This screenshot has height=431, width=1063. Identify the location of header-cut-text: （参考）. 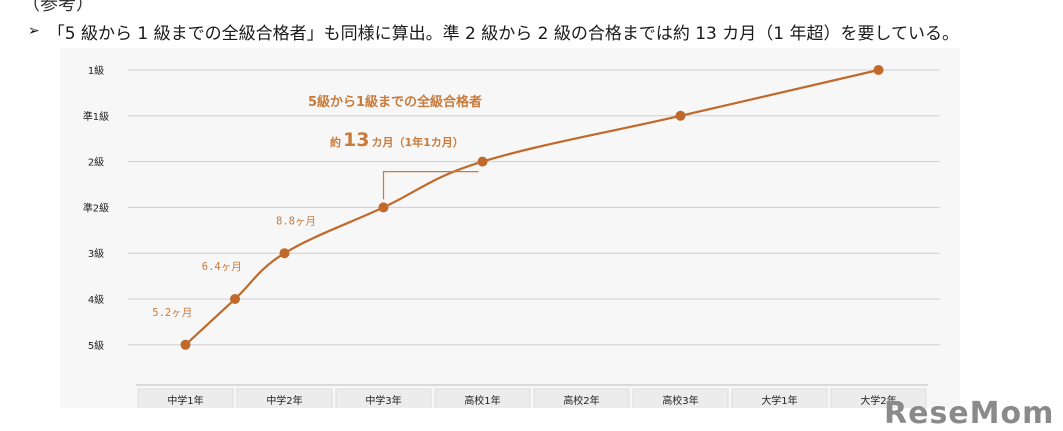
(58, 7).